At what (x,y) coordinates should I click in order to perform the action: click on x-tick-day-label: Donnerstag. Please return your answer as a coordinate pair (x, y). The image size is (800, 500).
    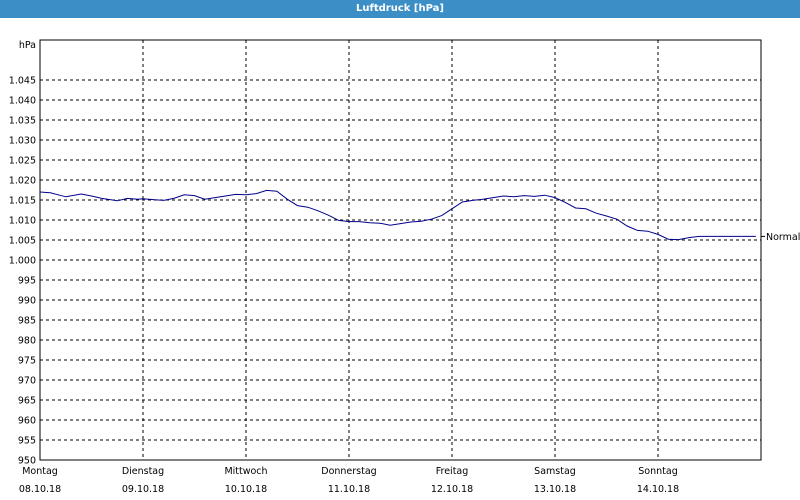
    Looking at the image, I should click on (348, 471).